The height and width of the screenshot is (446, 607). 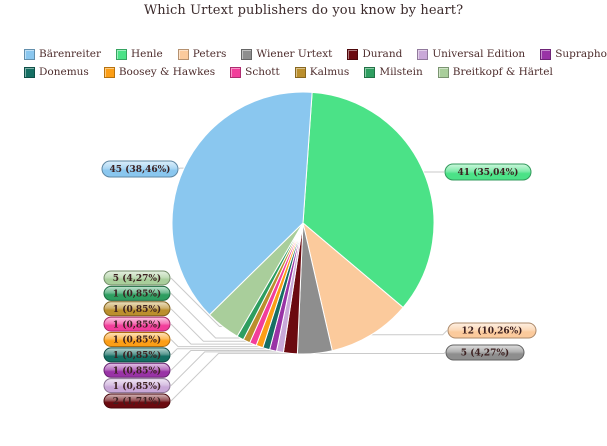 I want to click on data-label-text: 2 (1,71%), so click(x=137, y=401).